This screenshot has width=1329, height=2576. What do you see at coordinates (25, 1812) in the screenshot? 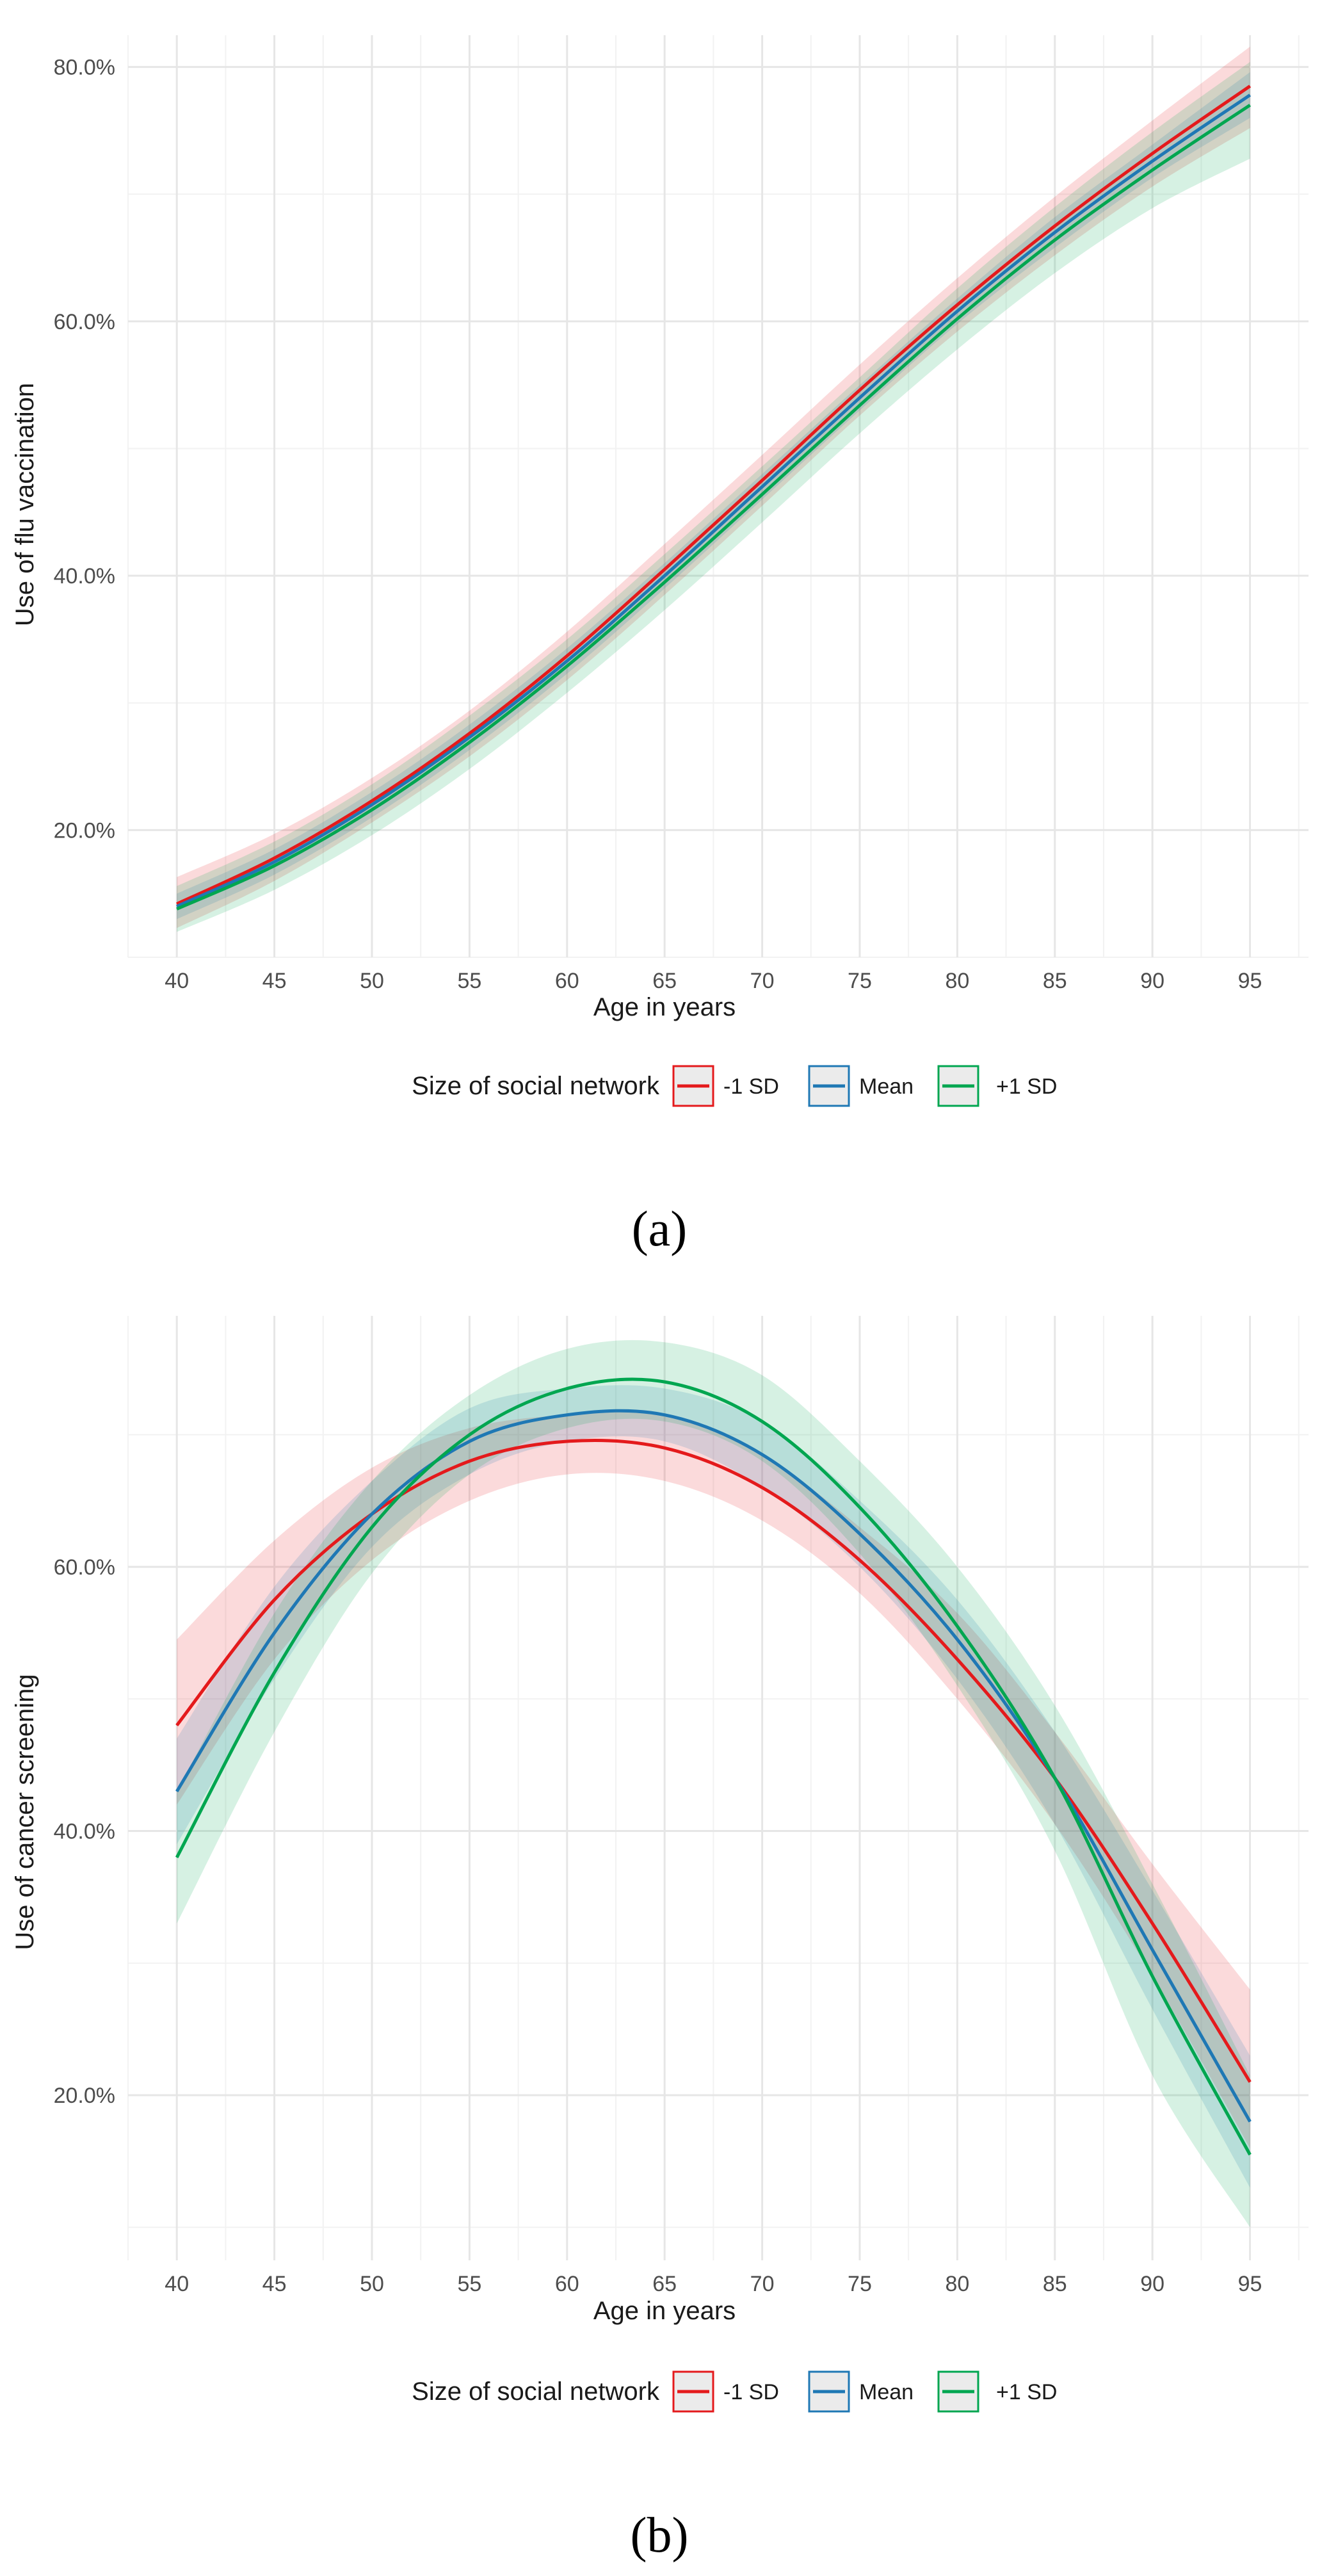
I see `y-axis-title: Use of cancer screening` at bounding box center [25, 1812].